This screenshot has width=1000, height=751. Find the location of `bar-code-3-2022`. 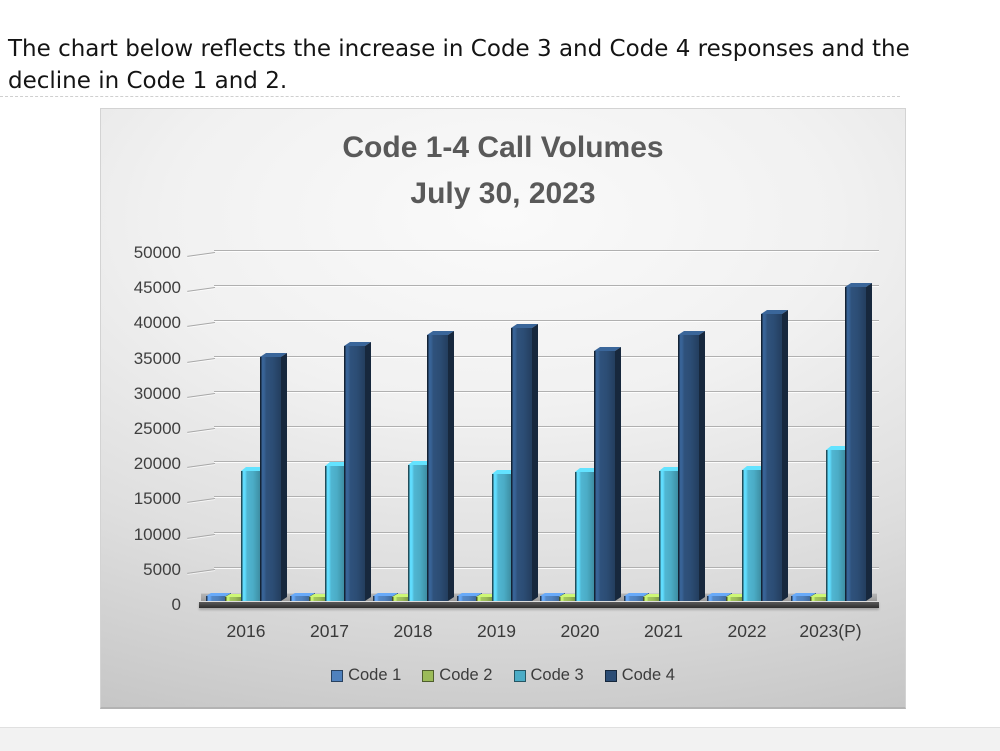

bar-code-3-2022 is located at coordinates (752, 535).